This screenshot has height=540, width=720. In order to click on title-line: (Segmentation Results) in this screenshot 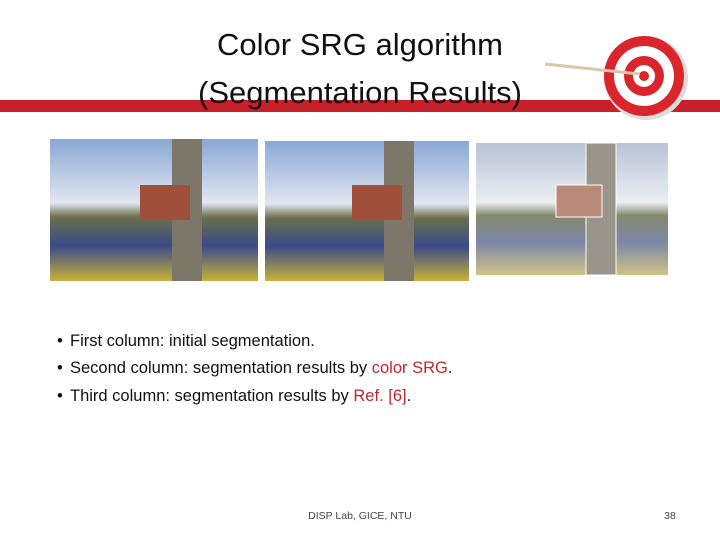, I will do `click(360, 92)`.